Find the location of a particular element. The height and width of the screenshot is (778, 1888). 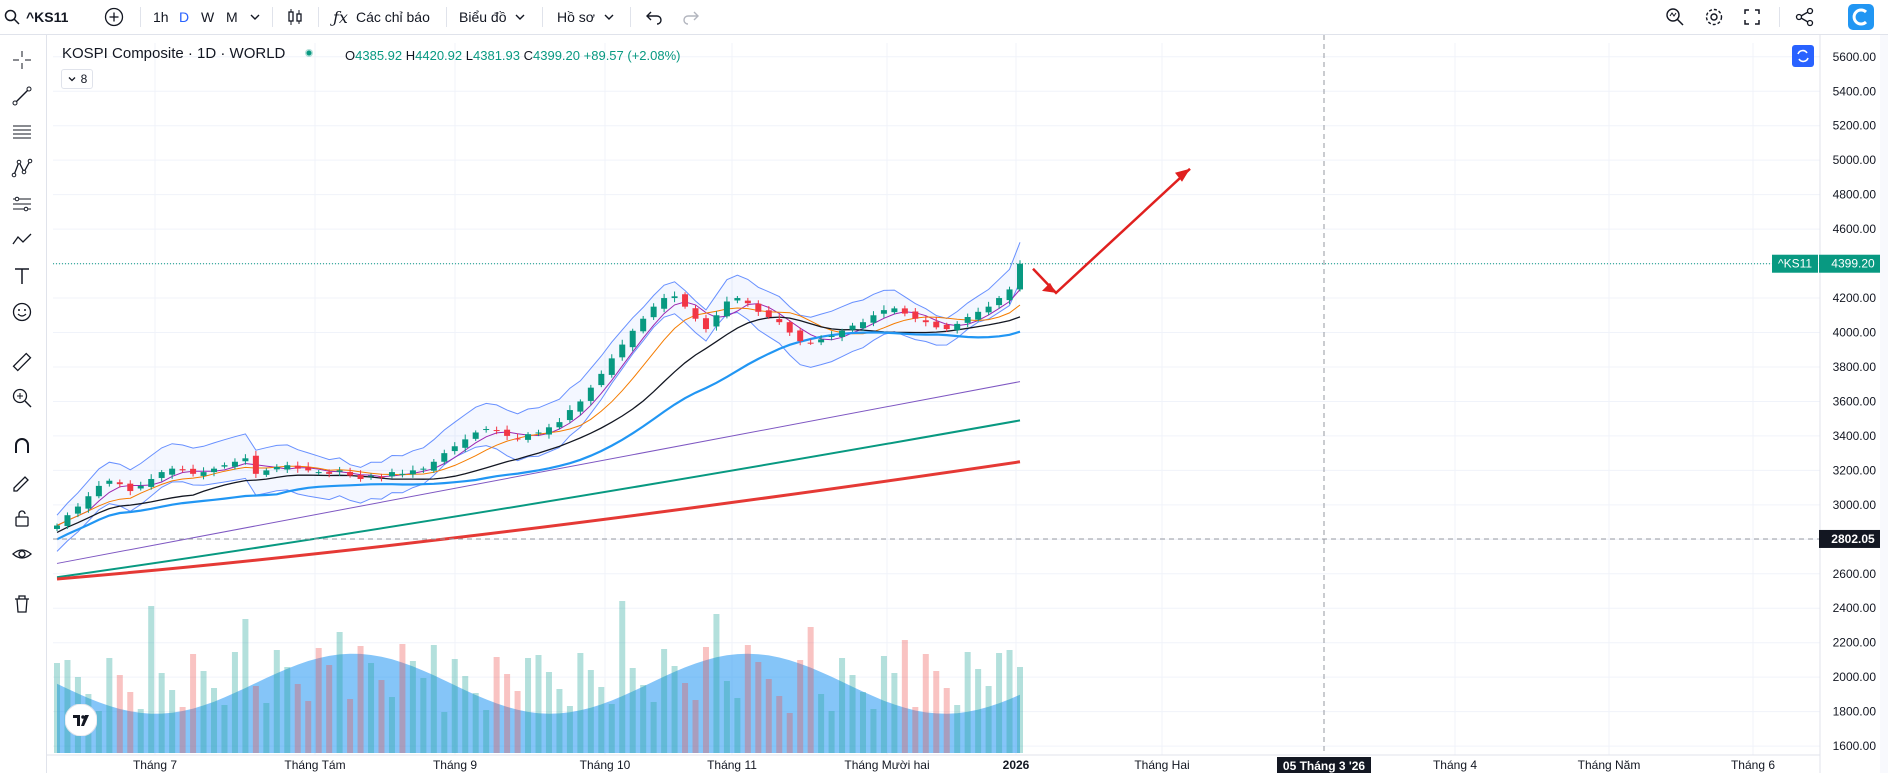

collapsed-indicators-toggle: 8 is located at coordinates (77, 79).